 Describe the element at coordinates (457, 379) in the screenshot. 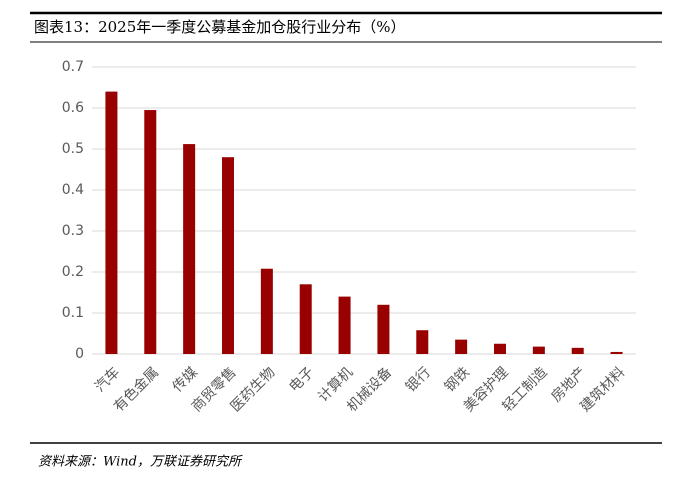

I see `x-tick-label: 钢铁` at that location.